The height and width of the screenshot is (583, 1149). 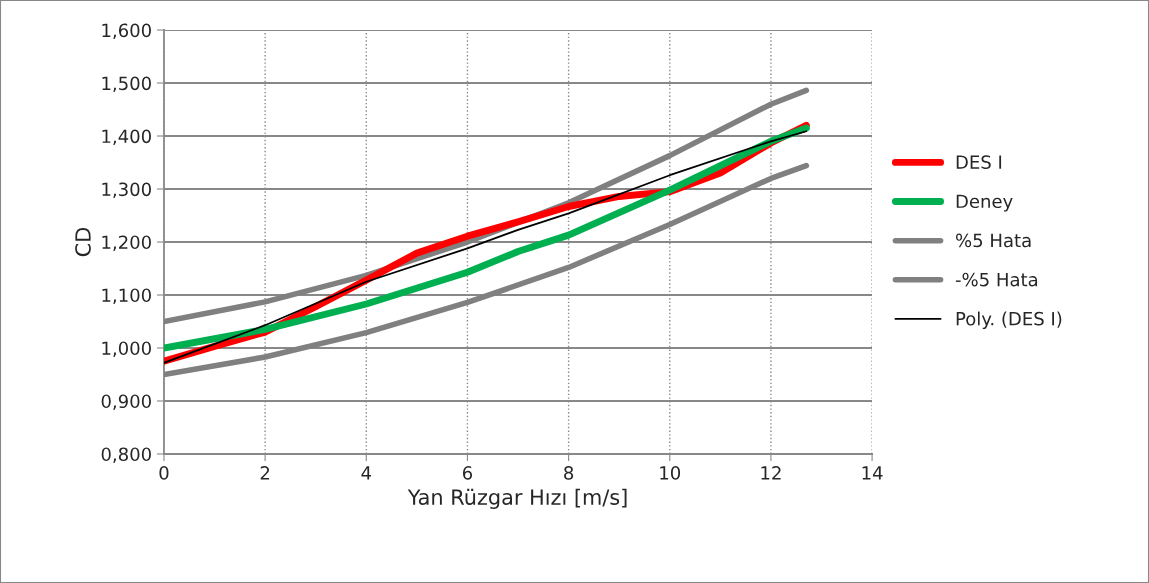 What do you see at coordinates (126, 31) in the screenshot?
I see `y-tick-label: 1,600` at bounding box center [126, 31].